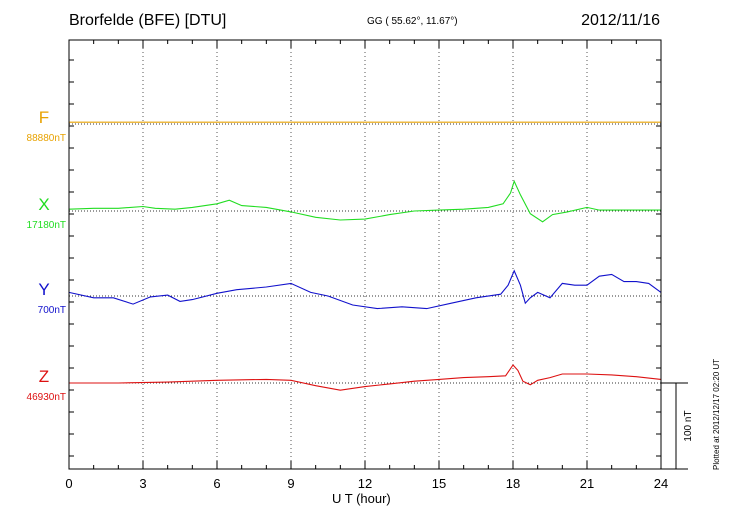 This screenshot has width=730, height=520. I want to click on series-letter-f: F, so click(44, 117).